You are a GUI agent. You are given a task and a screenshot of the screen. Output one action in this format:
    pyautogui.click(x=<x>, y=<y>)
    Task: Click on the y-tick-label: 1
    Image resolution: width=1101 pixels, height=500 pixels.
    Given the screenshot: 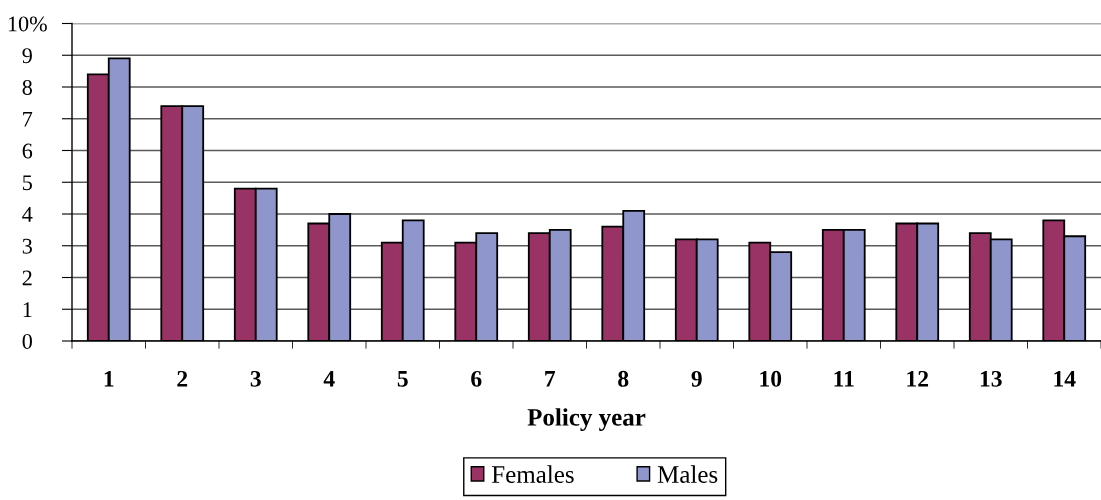 What is the action you would take?
    pyautogui.click(x=27, y=309)
    